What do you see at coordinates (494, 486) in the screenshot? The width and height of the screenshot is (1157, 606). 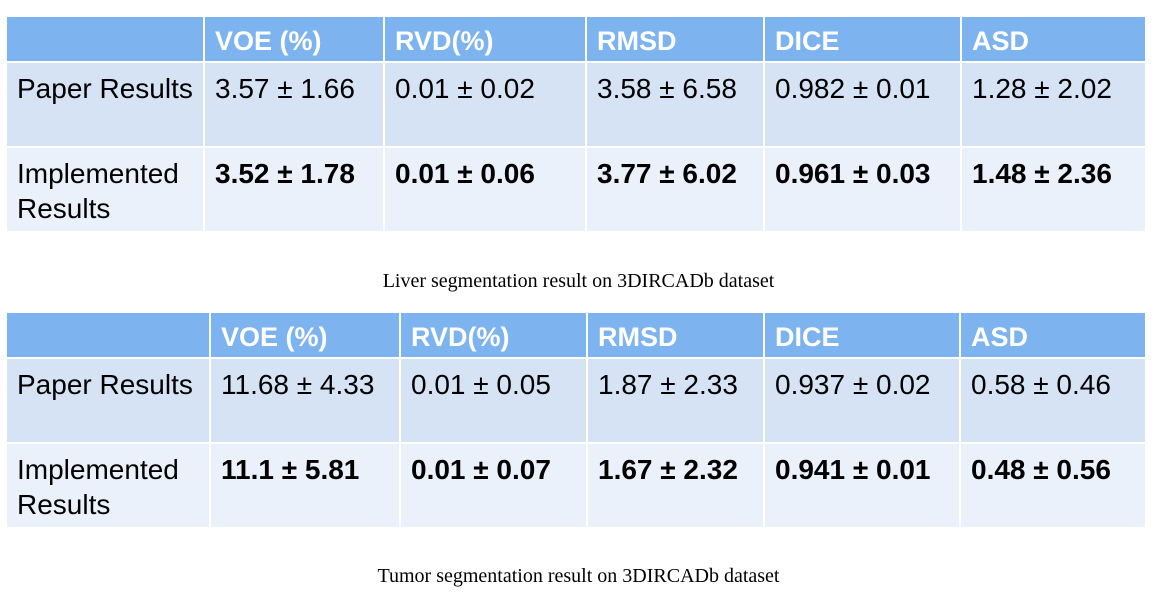 I see `value-cell-rvd: 0.01 ± 0.07` at bounding box center [494, 486].